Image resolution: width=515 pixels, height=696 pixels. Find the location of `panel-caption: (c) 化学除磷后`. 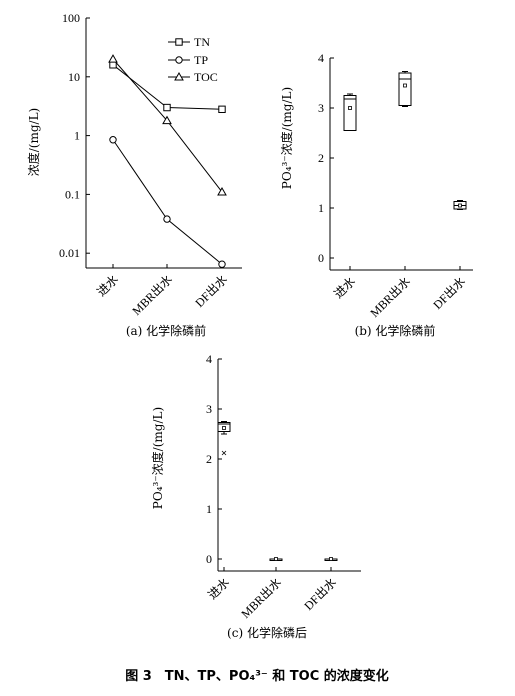

panel-caption: (c) 化学除磷后 is located at coordinates (267, 632).